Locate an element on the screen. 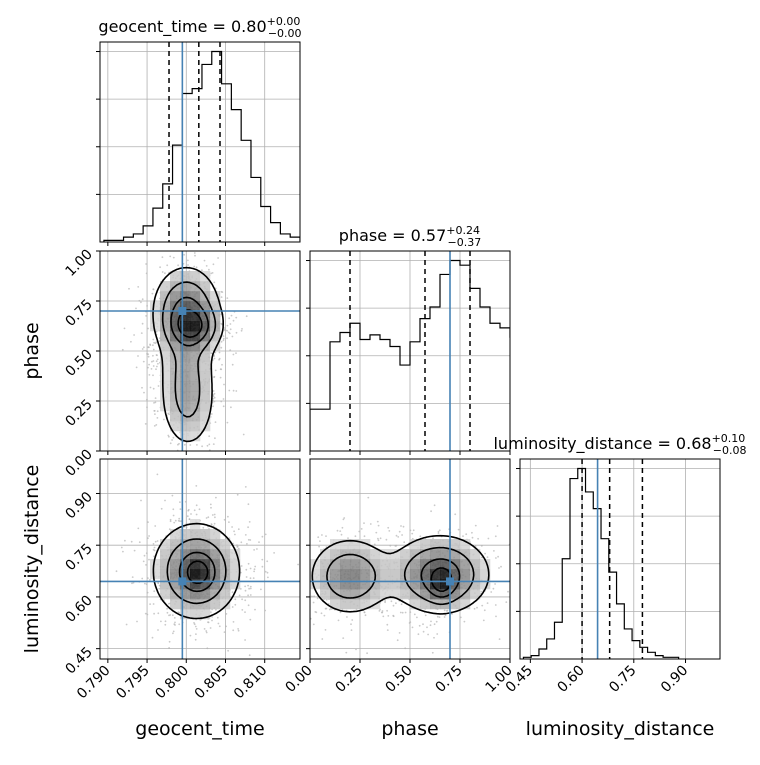 The image size is (760, 765). pair-geocent-time-vs-luminosity-distance-xtick-label-4: 0.810 is located at coordinates (251, 683).